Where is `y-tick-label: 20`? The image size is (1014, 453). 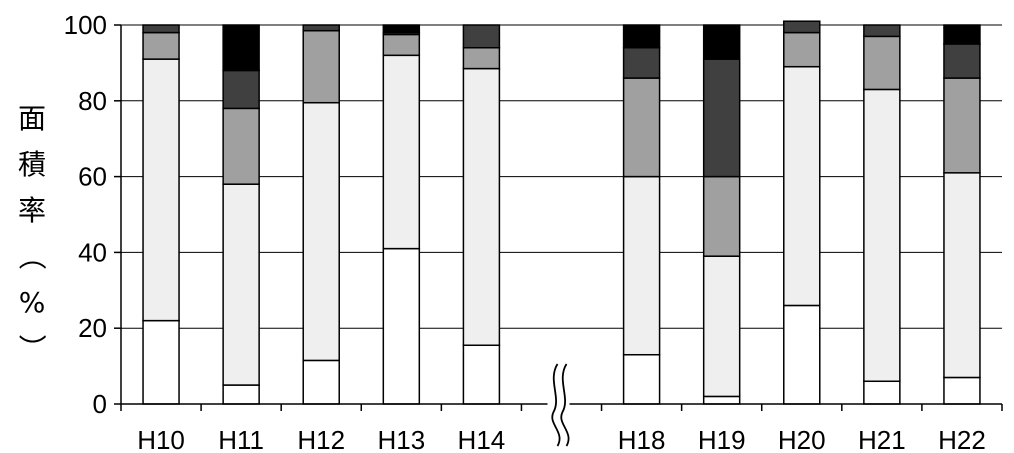
y-tick-label: 20 is located at coordinates (92, 328).